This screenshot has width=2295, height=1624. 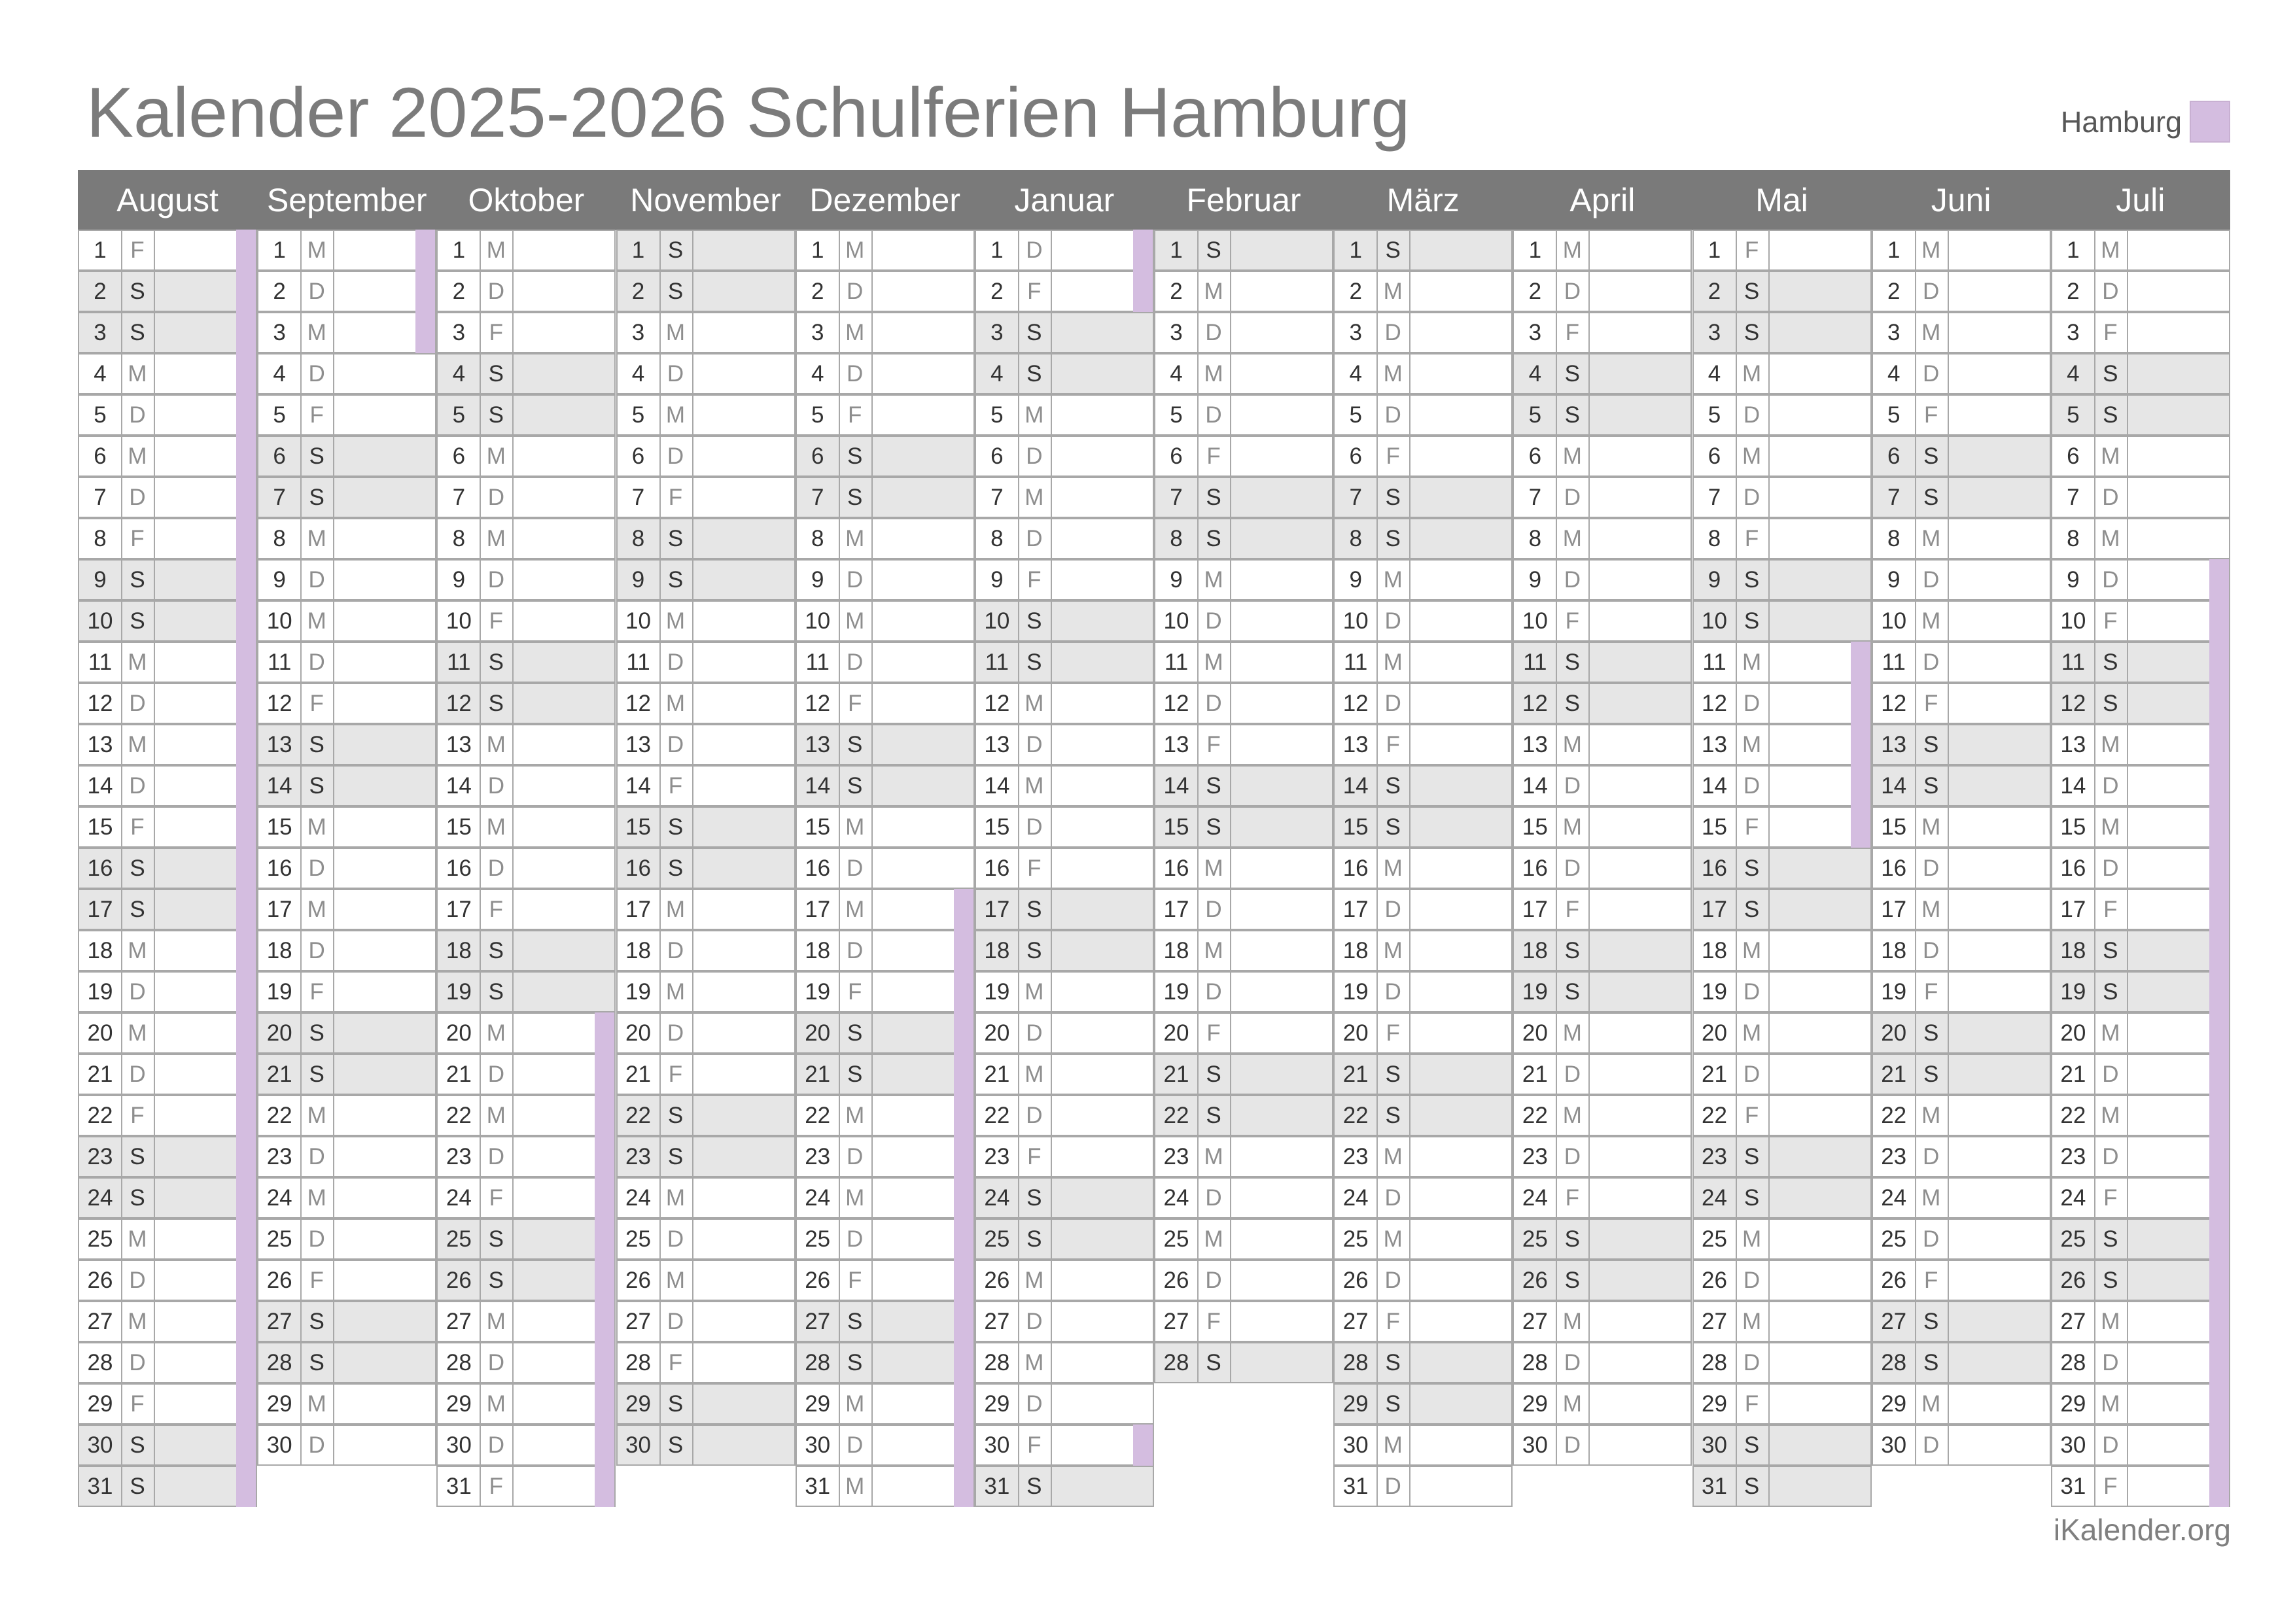 I want to click on day-cell: 11 S, so click(x=1602, y=662).